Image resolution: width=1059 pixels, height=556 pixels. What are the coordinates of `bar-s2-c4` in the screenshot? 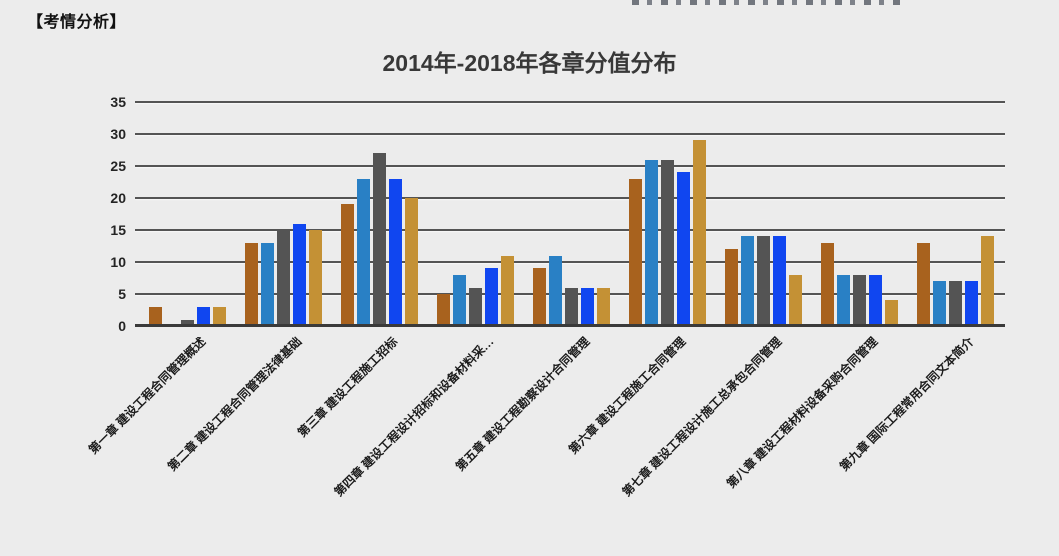 It's located at (571, 307).